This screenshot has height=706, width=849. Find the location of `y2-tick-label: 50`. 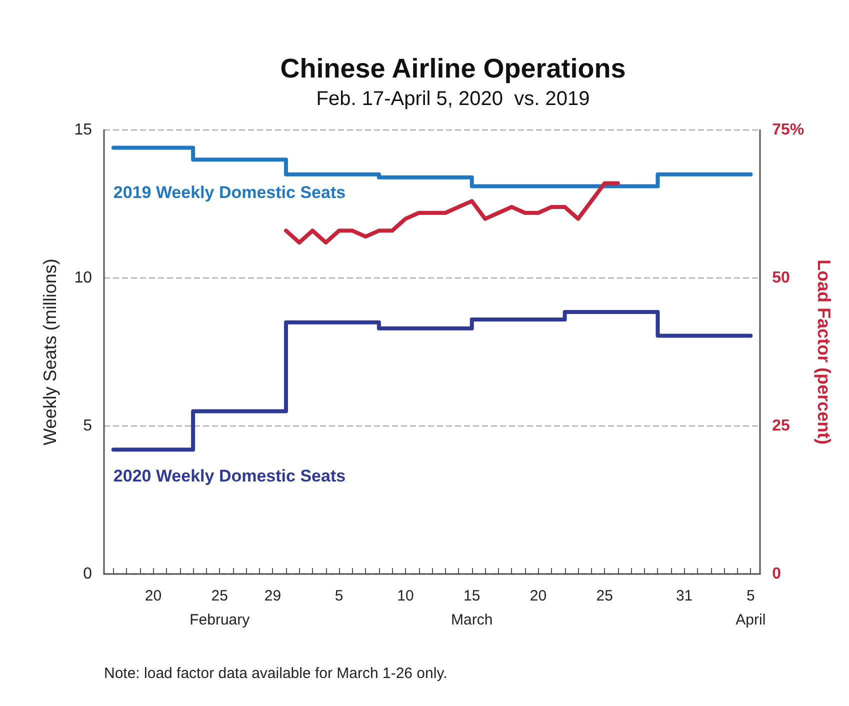

y2-tick-label: 50 is located at coordinates (781, 278).